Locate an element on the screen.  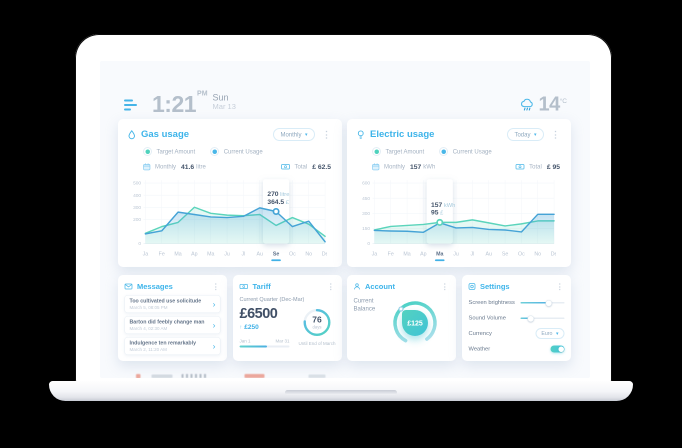
electric-period-dropdown: Today ▾ is located at coordinates (525, 134).